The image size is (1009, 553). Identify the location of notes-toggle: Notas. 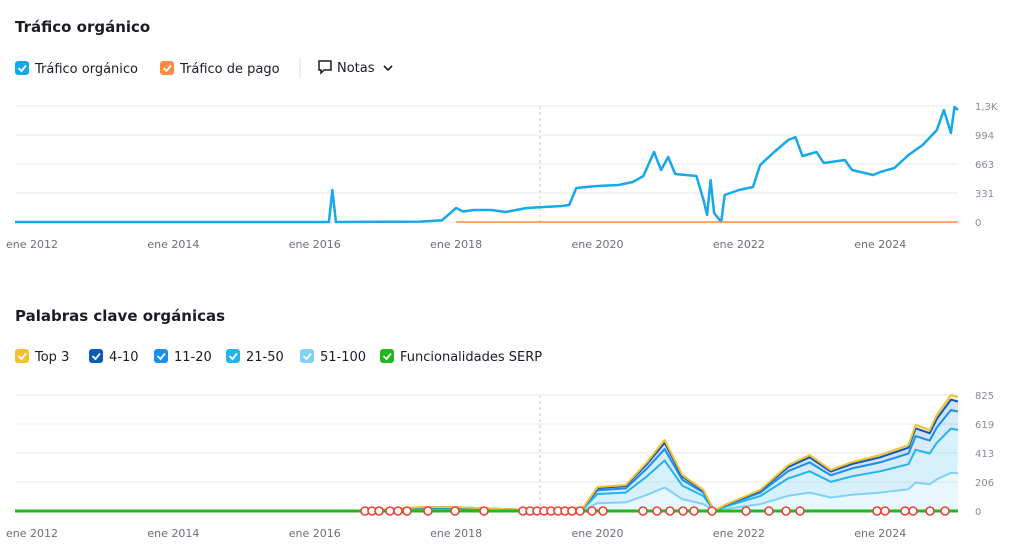
(355, 68).